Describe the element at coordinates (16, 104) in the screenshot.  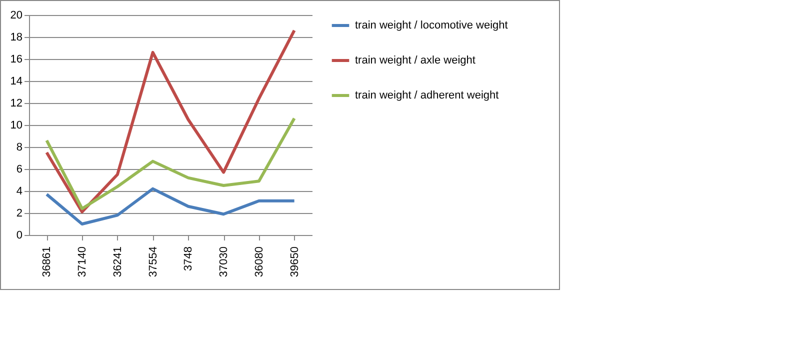
I see `y-tick-label: 12` at that location.